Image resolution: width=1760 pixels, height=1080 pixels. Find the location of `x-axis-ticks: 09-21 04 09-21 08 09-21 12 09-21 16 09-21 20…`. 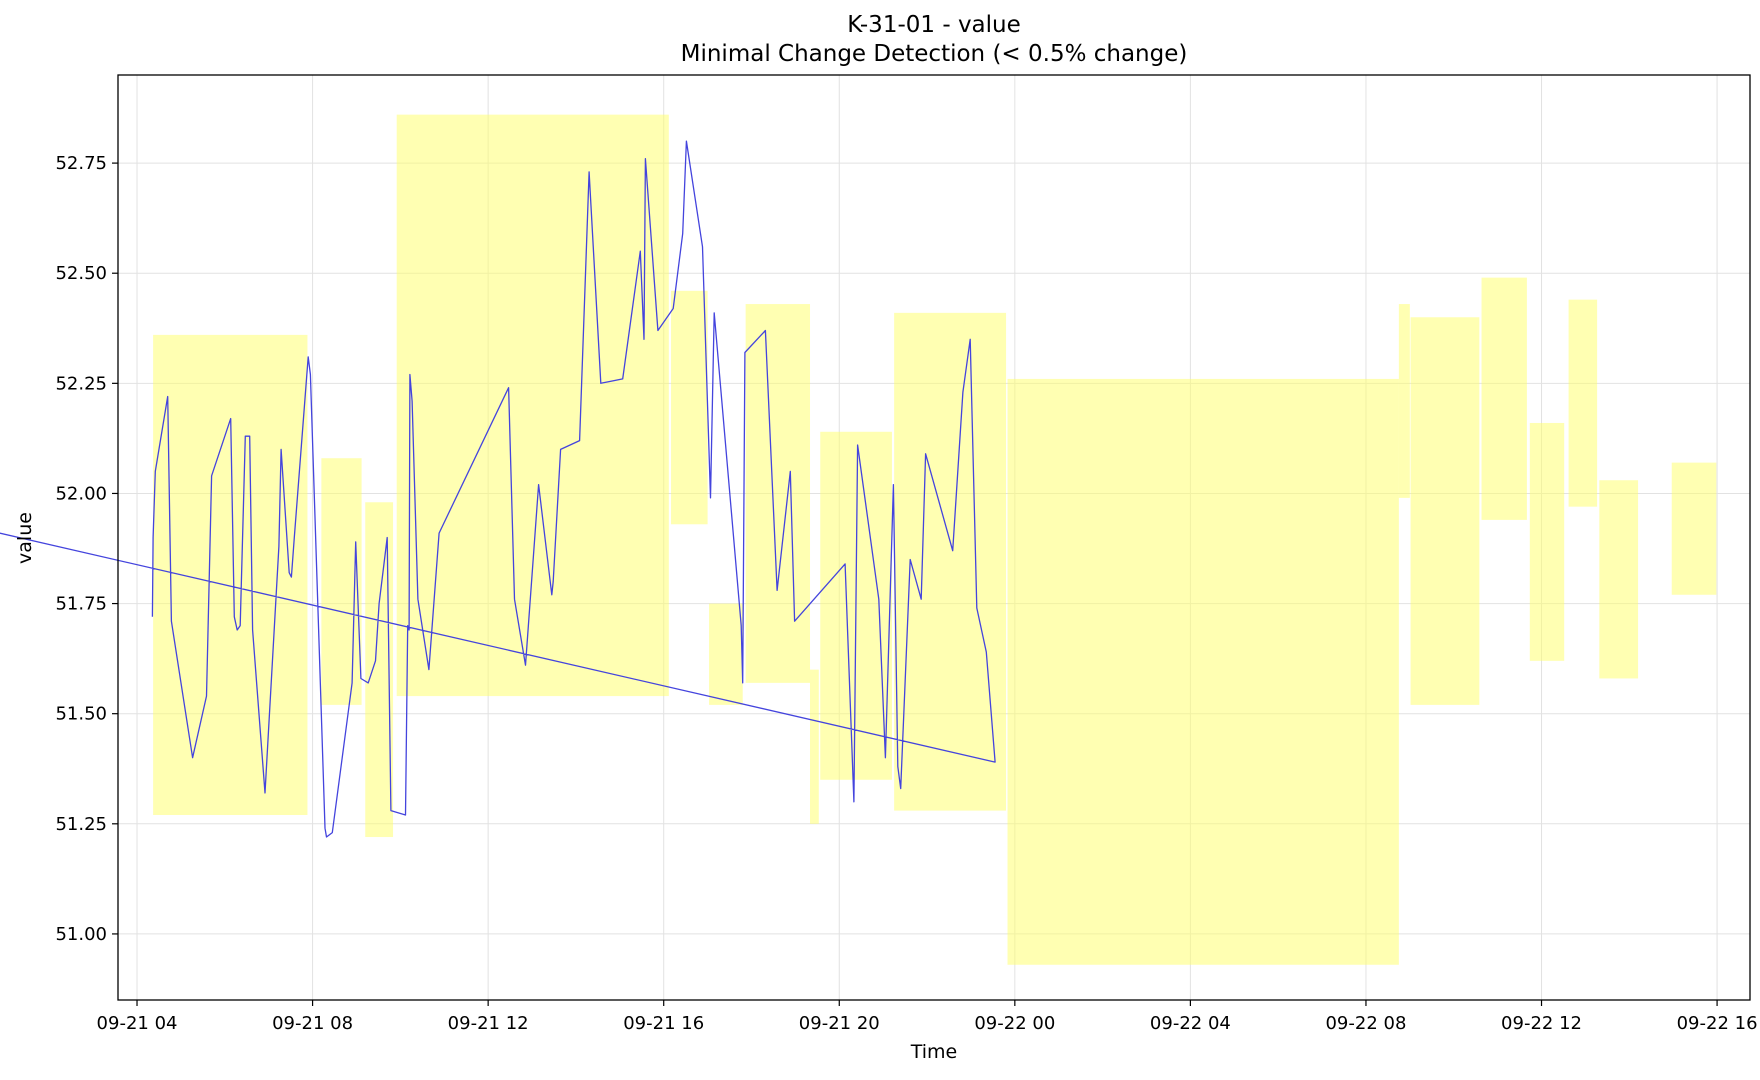

x-axis-ticks: 09-21 04 09-21 08 09-21 12 09-21 16 09-21 20… is located at coordinates (927, 1017).